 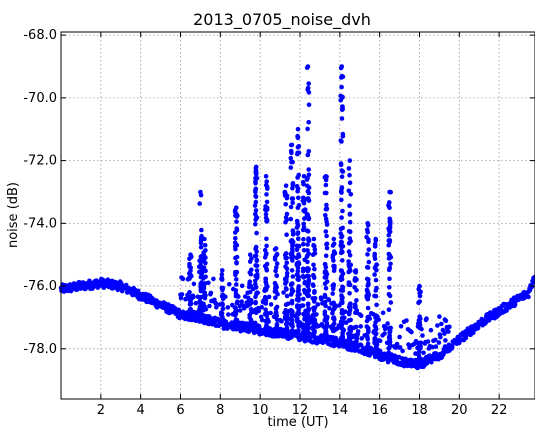 I want to click on x-tick-label: 14, so click(x=340, y=410).